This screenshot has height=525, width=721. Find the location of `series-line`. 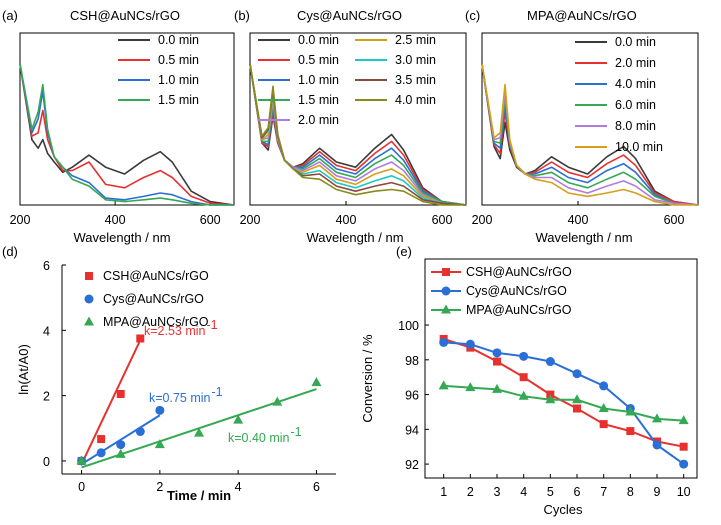

series-line is located at coordinates (564, 403).